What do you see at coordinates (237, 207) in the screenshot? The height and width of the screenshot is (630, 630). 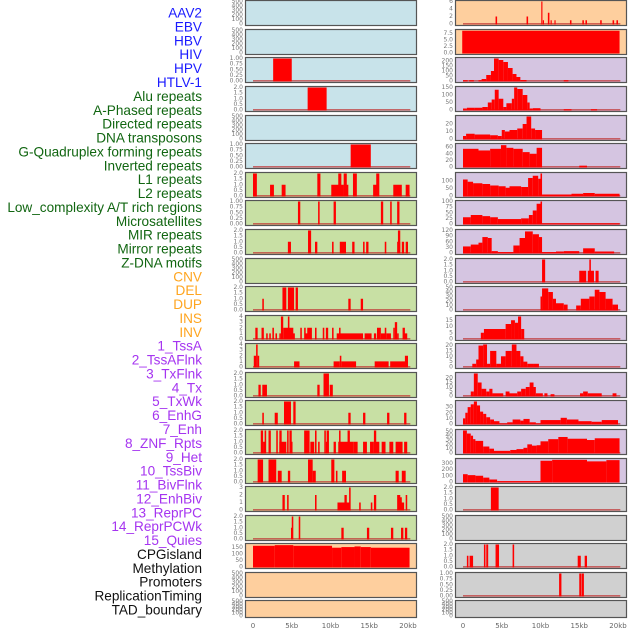 I see `y-tick-label: 0.75` at bounding box center [237, 207].